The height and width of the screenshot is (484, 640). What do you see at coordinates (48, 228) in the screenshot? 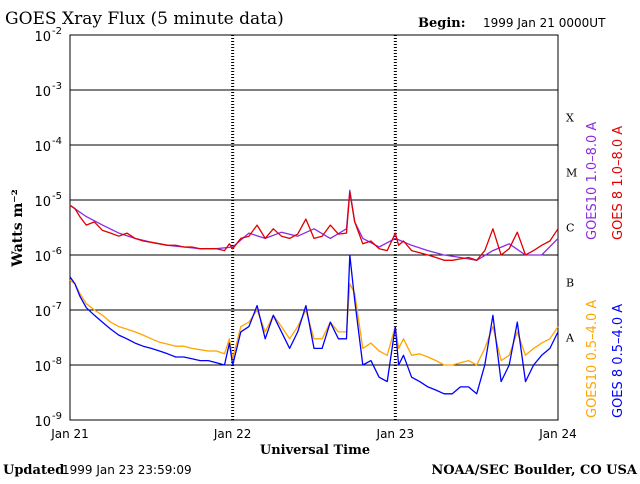
I see `y-tick-labels: 10-210-310-410-510-610-710-810-9` at bounding box center [48, 228].